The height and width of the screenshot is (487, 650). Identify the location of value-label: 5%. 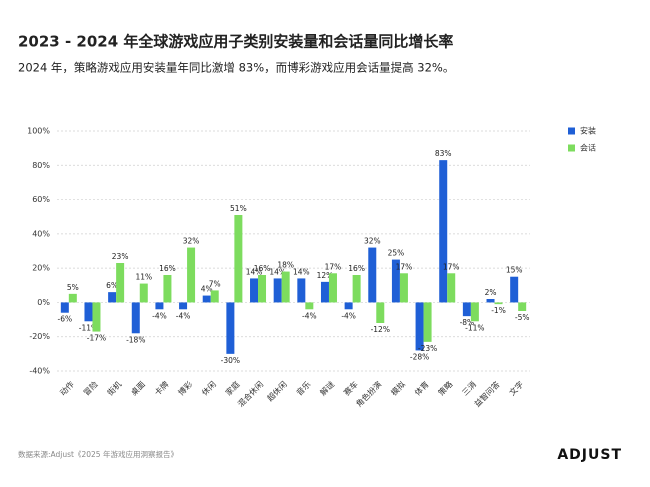
(73, 287).